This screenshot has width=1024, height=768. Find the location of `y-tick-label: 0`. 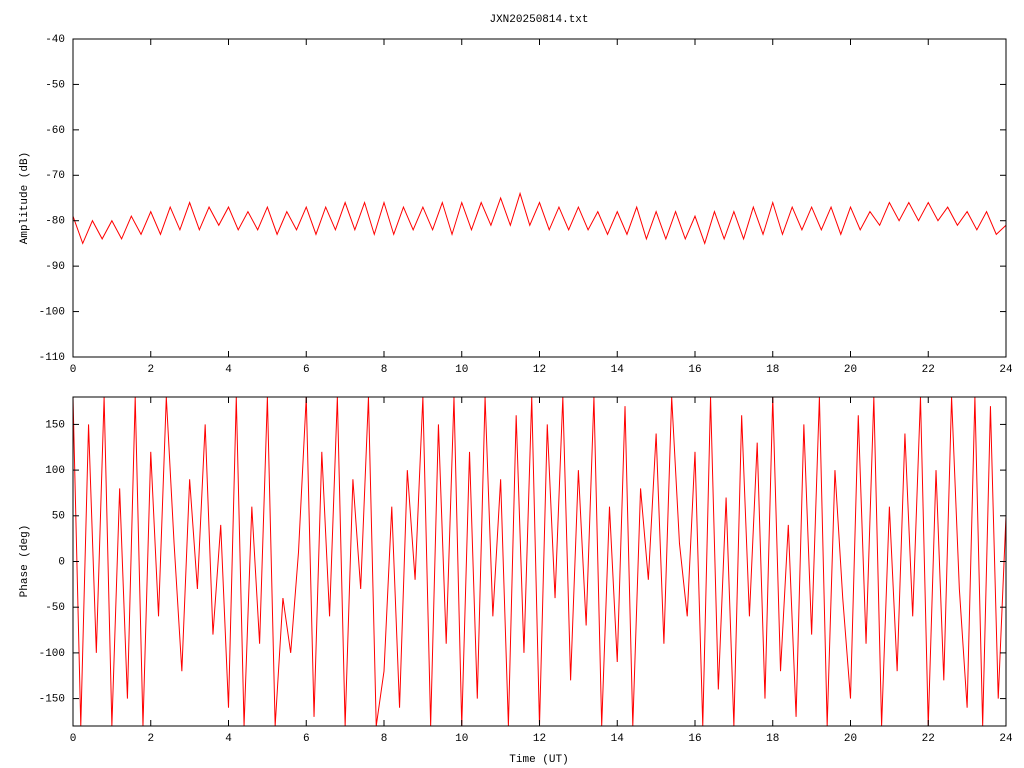

y-tick-label: 0 is located at coordinates (61, 562).